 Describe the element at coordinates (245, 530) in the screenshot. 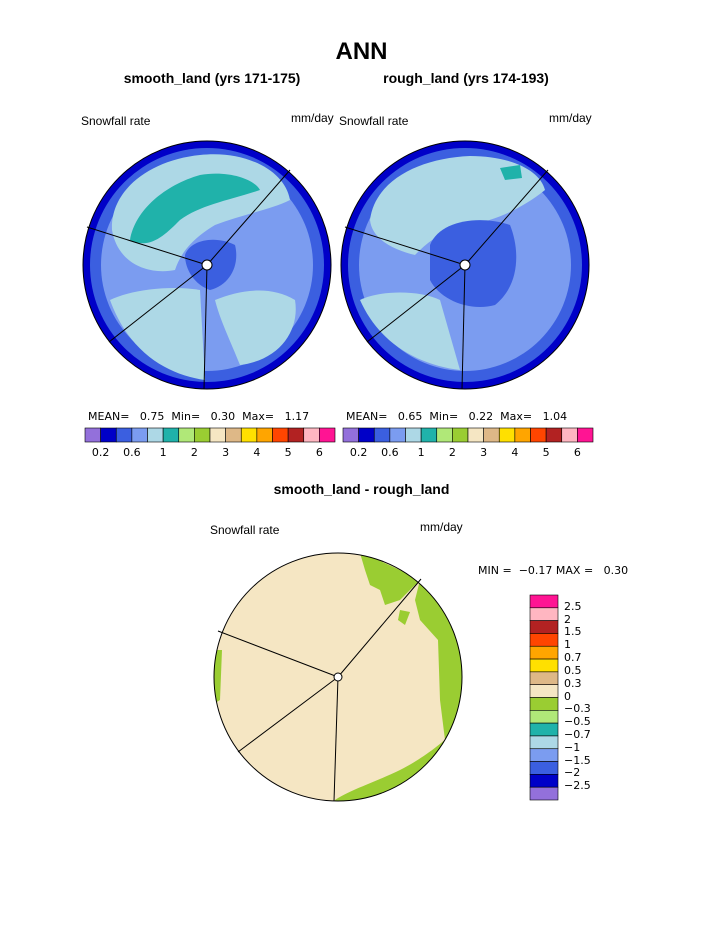

I see `diff-variable-label: Snowfall rate` at that location.